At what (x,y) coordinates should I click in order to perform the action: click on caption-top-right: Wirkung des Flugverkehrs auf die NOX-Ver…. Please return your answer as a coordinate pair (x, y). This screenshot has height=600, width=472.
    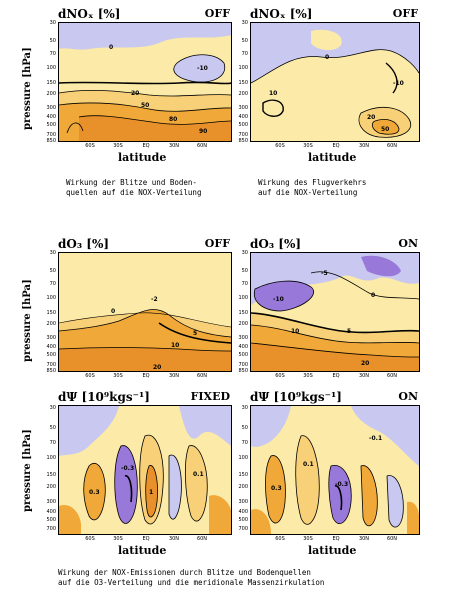
    Looking at the image, I should click on (312, 187).